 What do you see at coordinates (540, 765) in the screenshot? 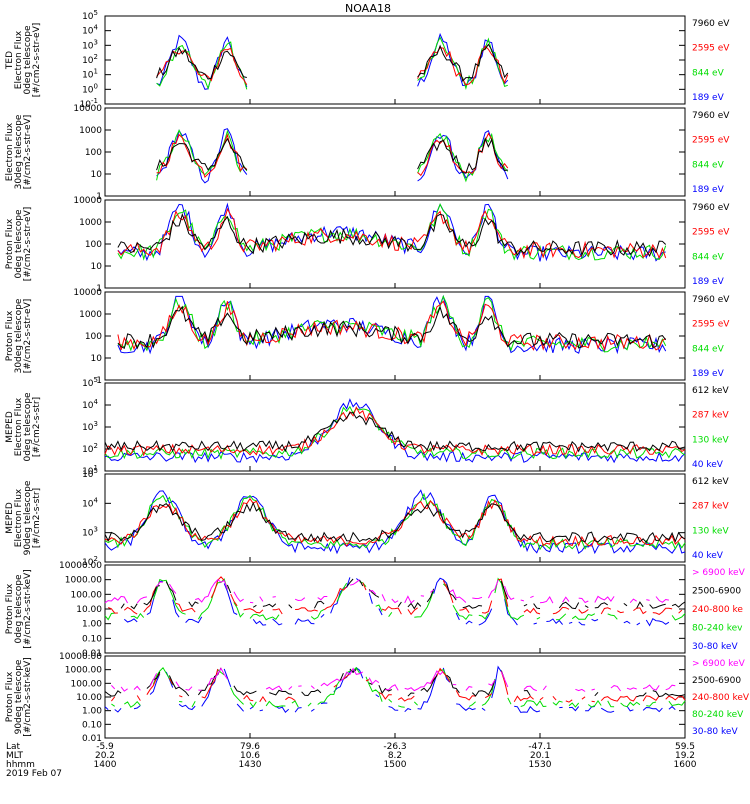
I see `x-tick-label: 1530` at bounding box center [540, 765].